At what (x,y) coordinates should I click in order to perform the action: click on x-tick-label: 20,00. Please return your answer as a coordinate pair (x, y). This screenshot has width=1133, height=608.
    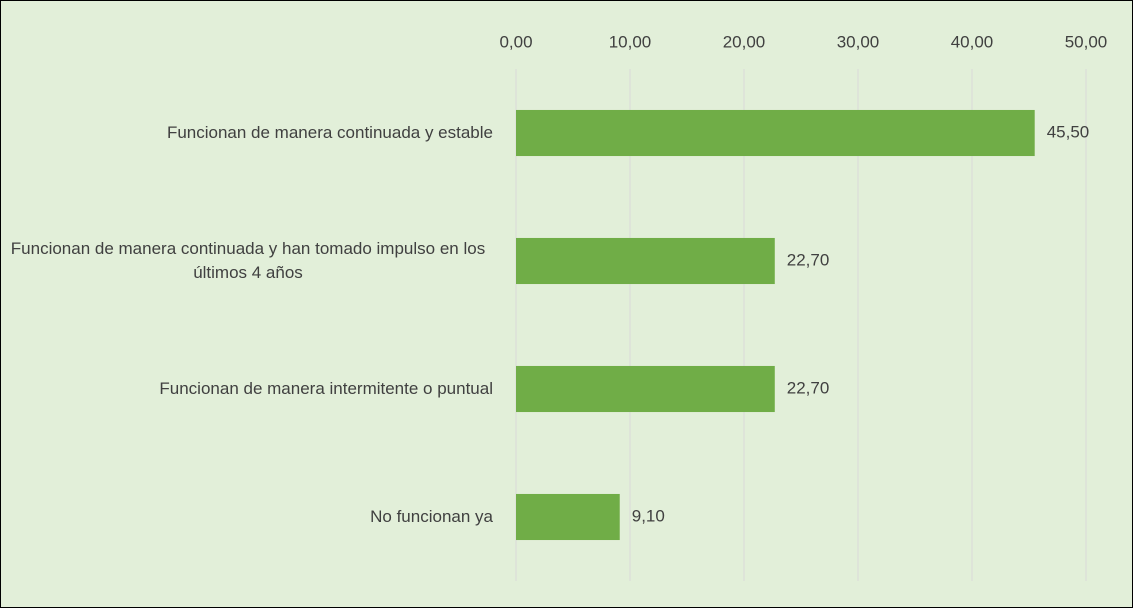
    Looking at the image, I should click on (744, 41).